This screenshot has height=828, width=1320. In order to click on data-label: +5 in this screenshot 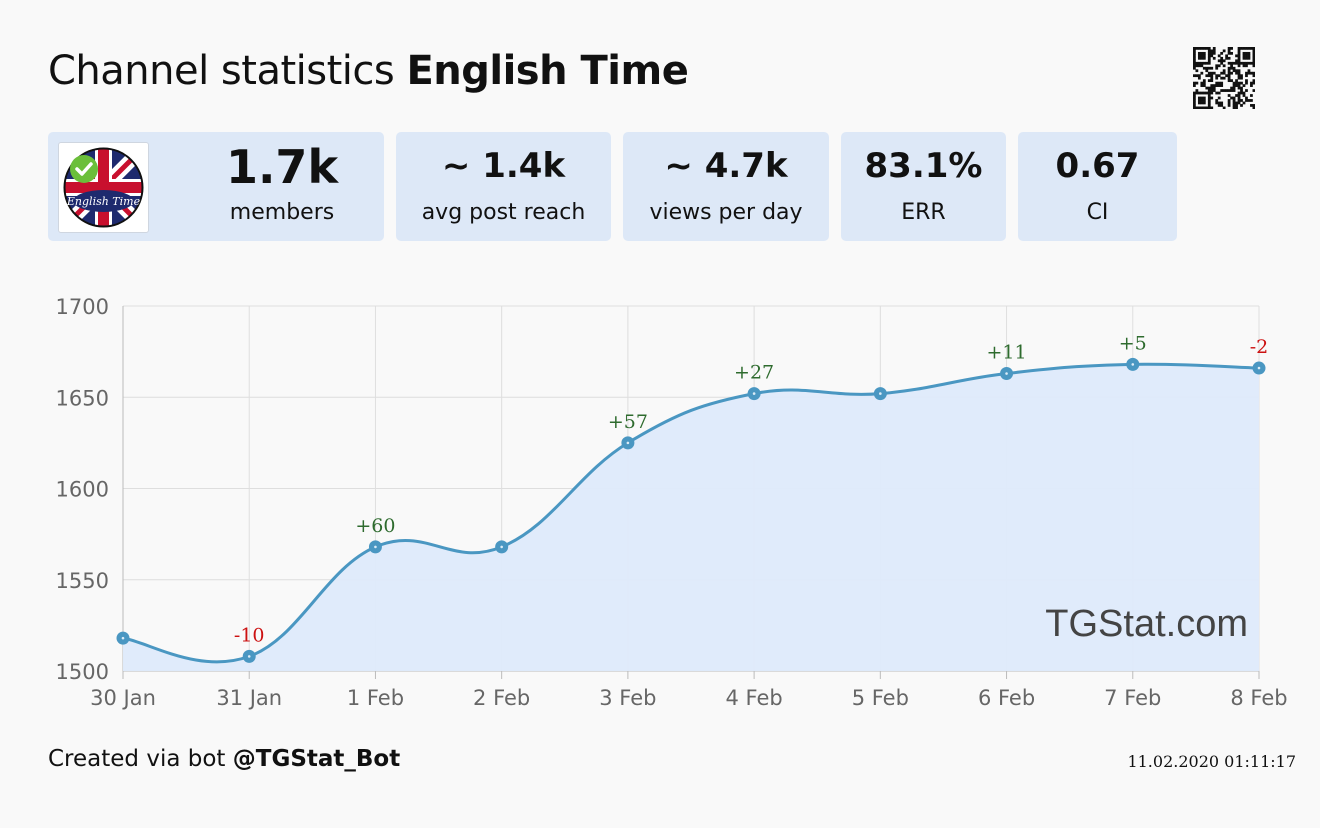, I will do `click(1133, 343)`.